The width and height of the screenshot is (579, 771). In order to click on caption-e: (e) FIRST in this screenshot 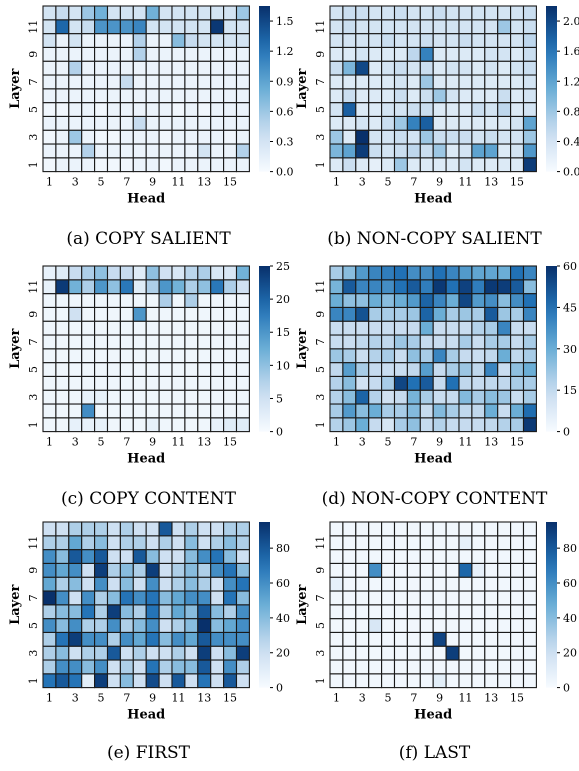, I will do `click(148, 753)`.